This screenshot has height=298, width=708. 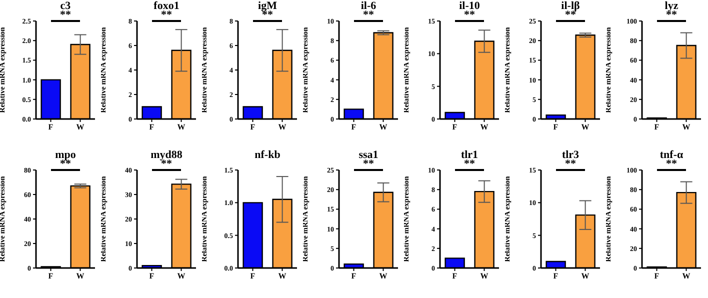 I want to click on chart-title: tlr3, so click(x=570, y=155).